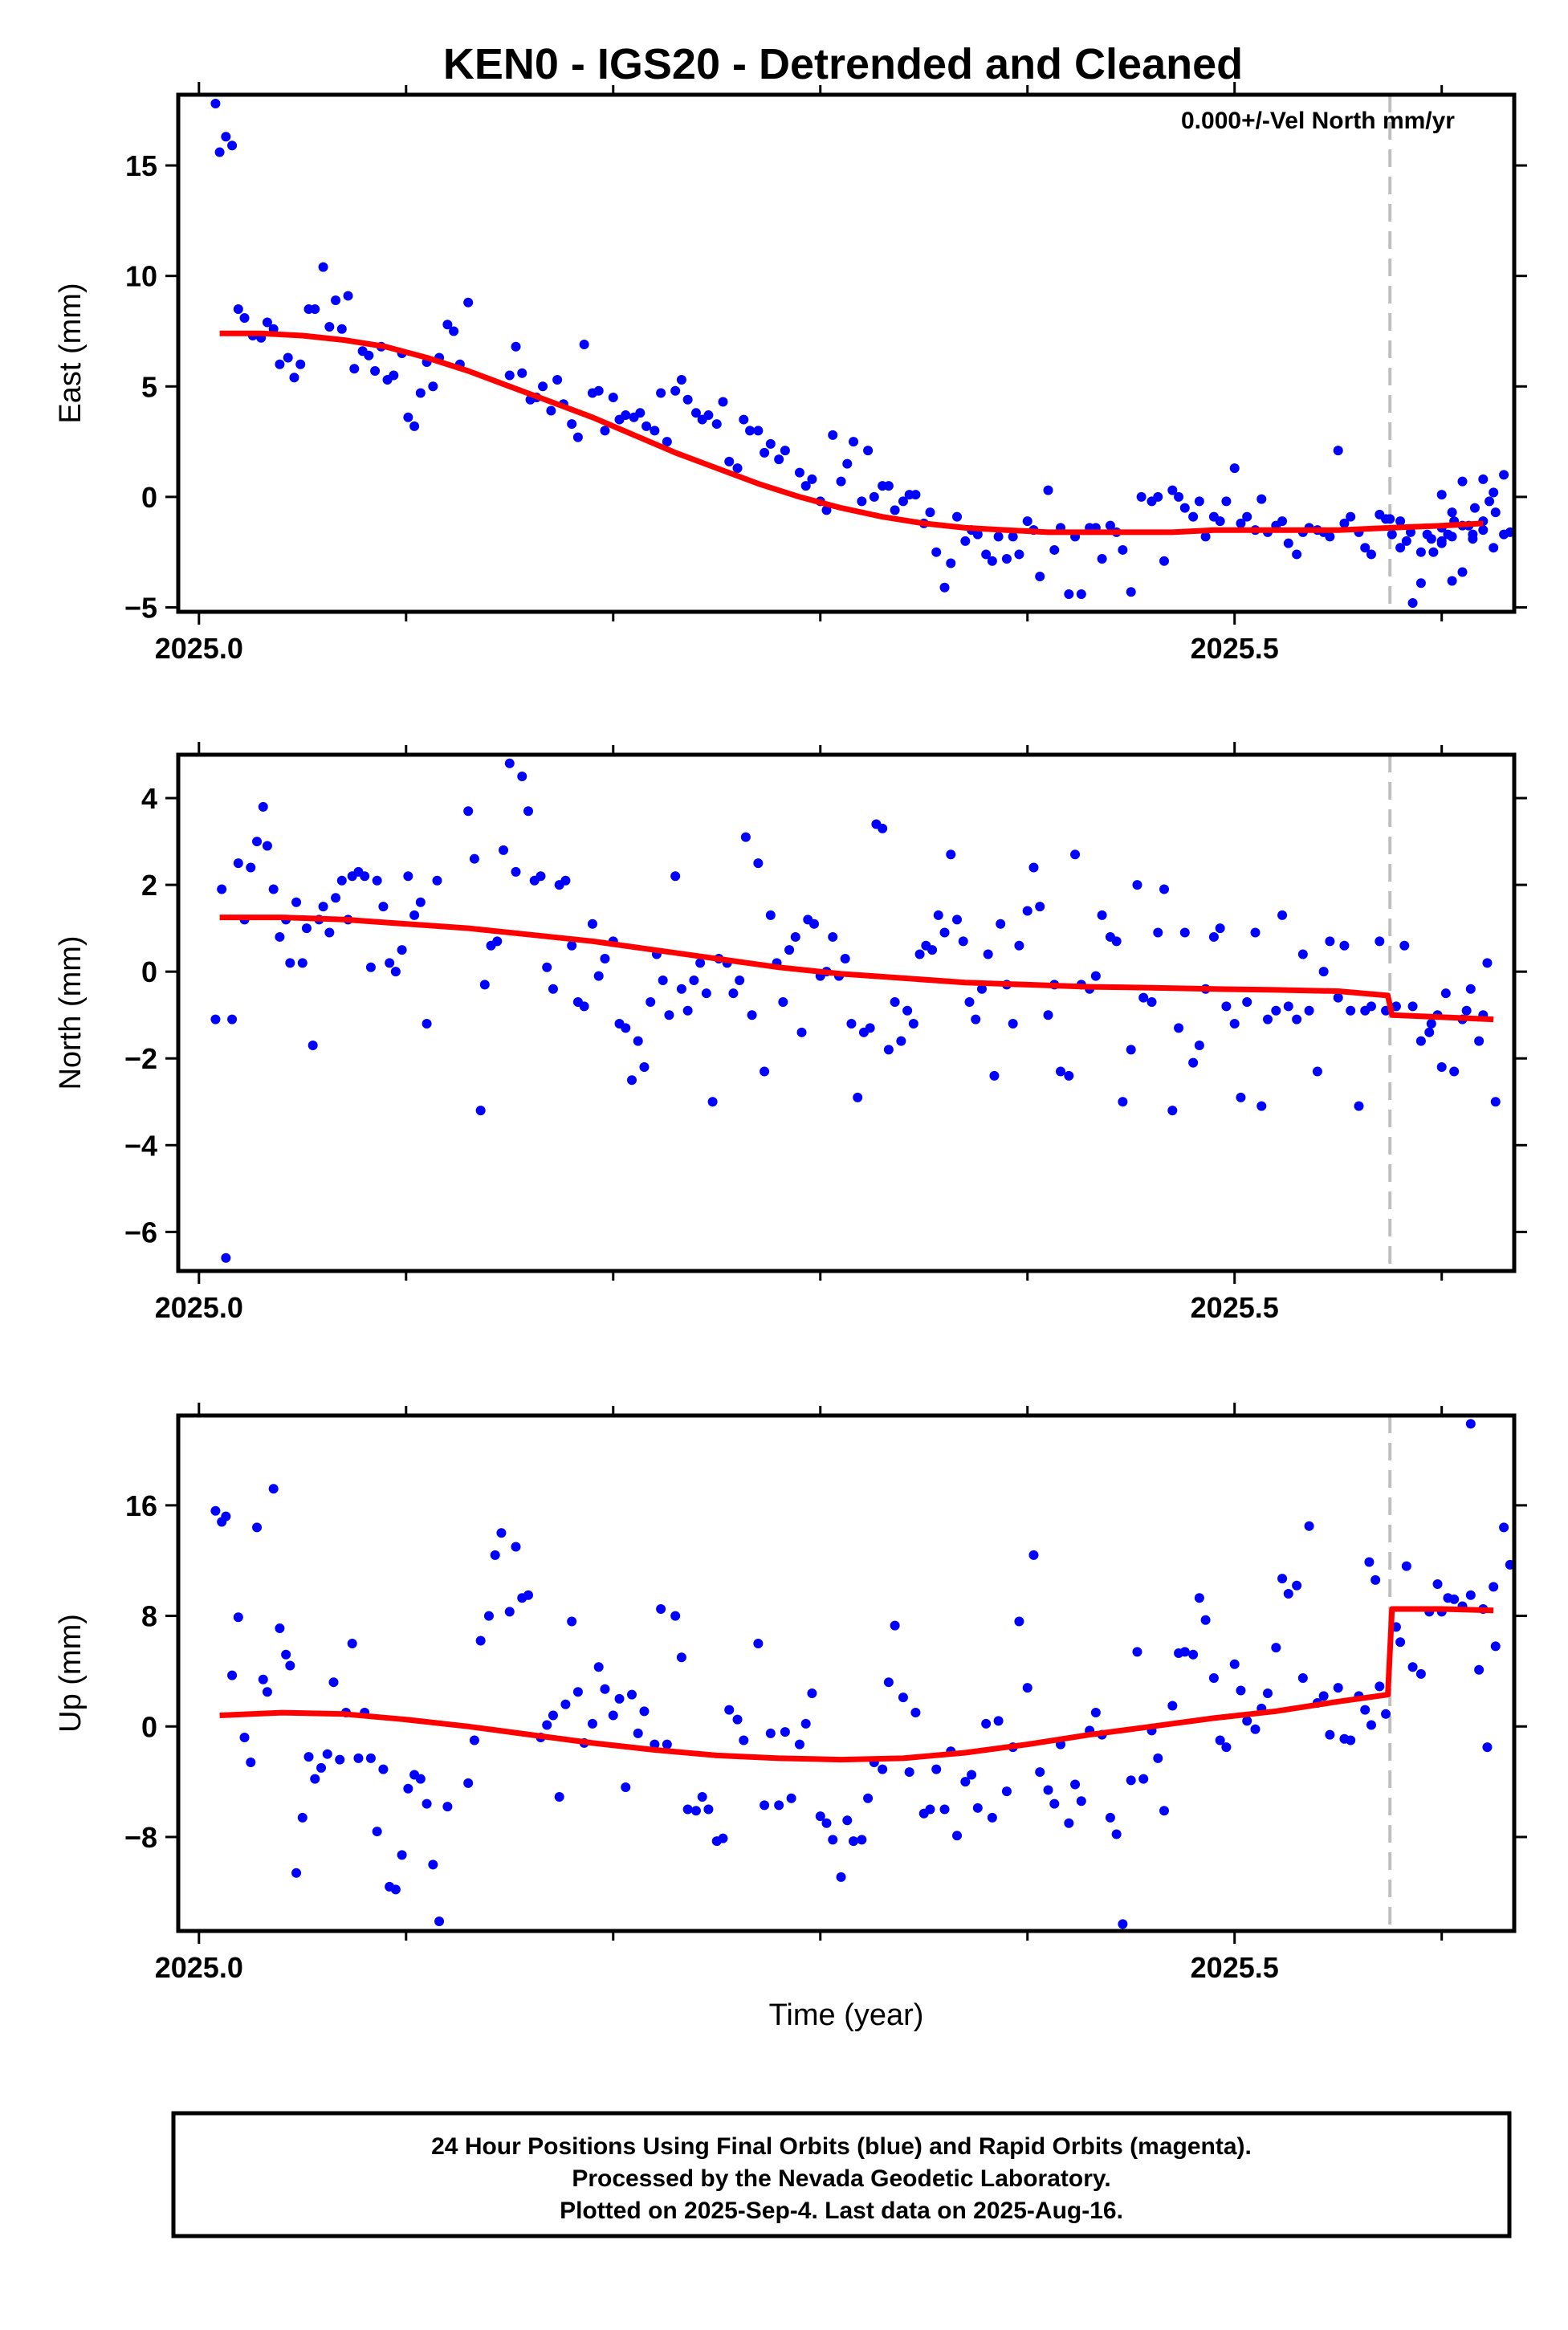 This screenshot has width=1568, height=2330. What do you see at coordinates (1235, 648) in the screenshot?
I see `east-xtick-label-1: 2025.5` at bounding box center [1235, 648].